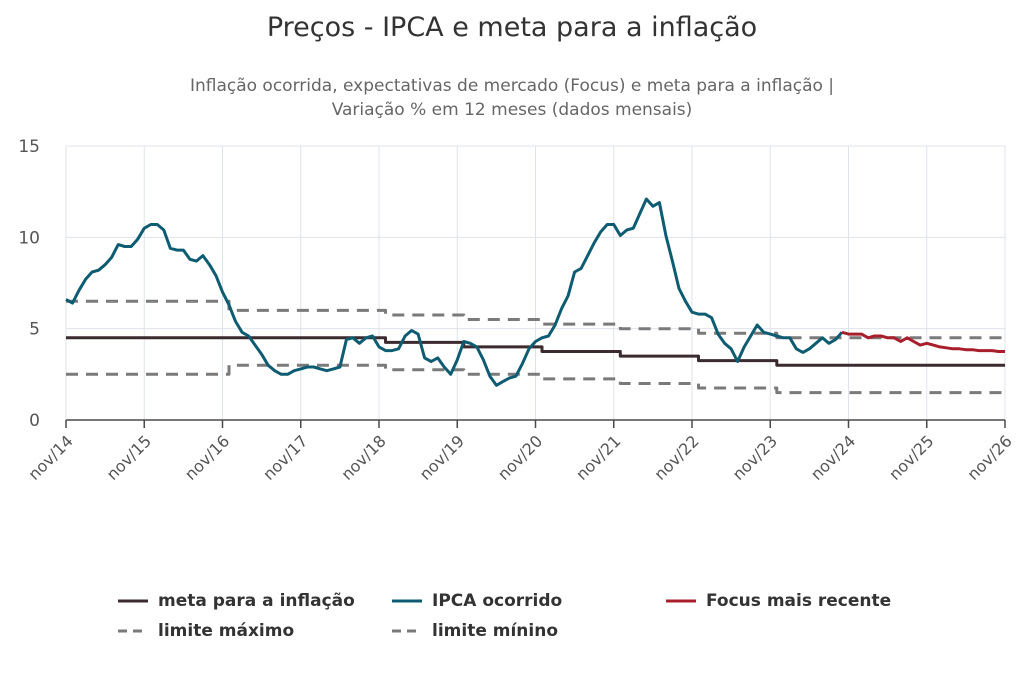 This screenshot has height=683, width=1024. What do you see at coordinates (497, 601) in the screenshot?
I see `legend-label-ipca: IPCA ocorrido` at bounding box center [497, 601].